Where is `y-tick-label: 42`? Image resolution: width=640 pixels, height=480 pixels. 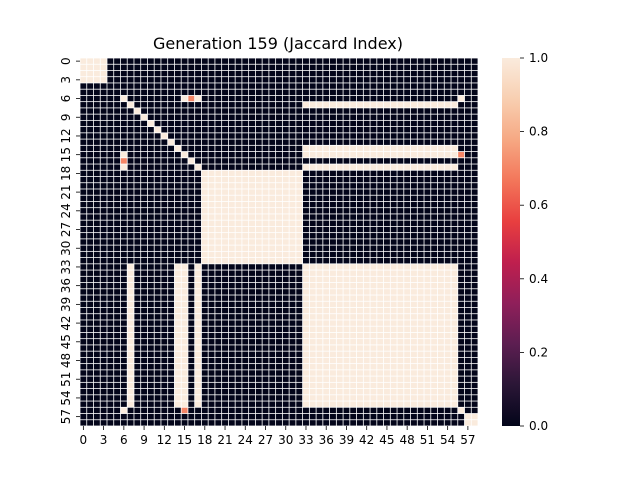
y-tick-label: 42 is located at coordinates (66, 322).